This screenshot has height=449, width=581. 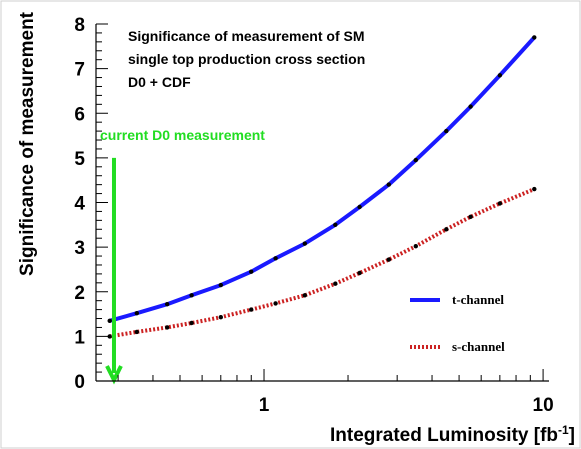 I want to click on legend: t-channel s-channel, so click(x=457, y=323).